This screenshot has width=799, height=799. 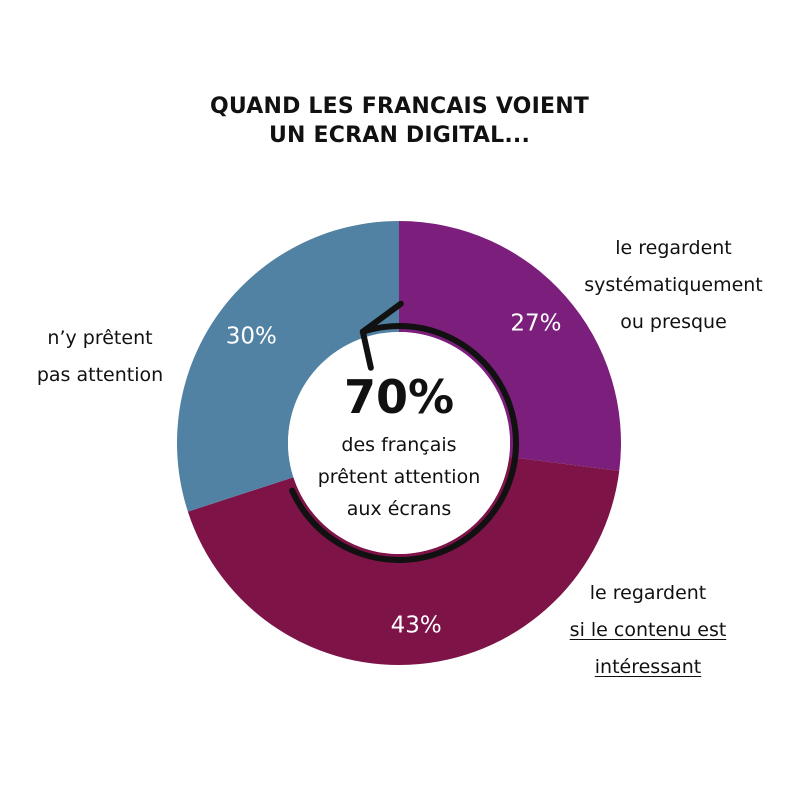 I want to click on slice-annotation-systematique: le regardent systématiquement ou presque, so click(x=673, y=285).